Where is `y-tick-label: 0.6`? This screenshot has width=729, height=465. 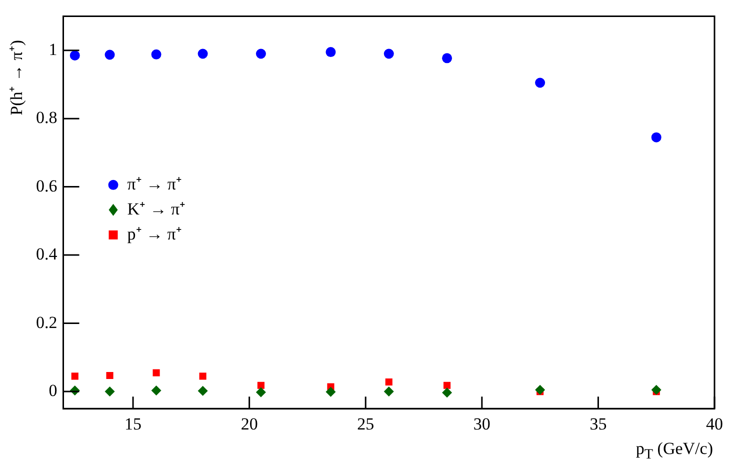 y-tick-label: 0.6 is located at coordinates (47, 186).